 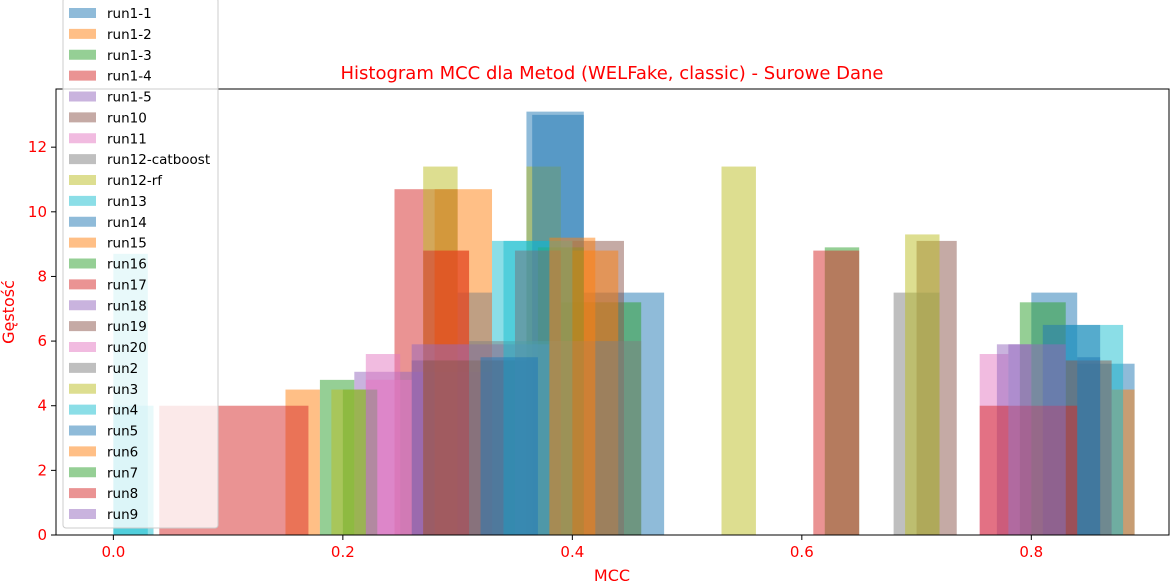 I want to click on legend-swatch-run12-catboost, so click(x=82, y=159).